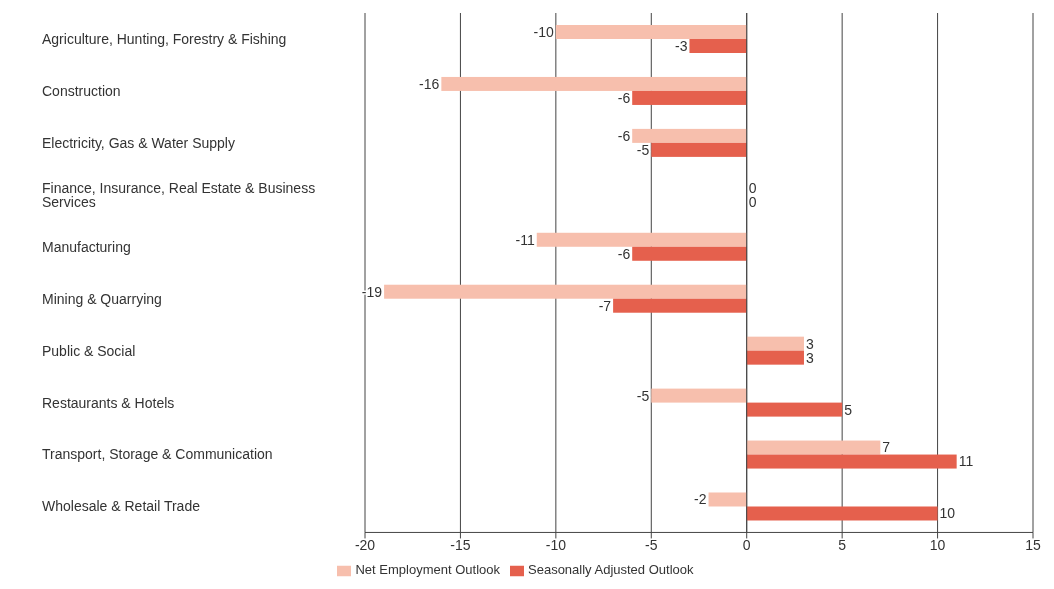 The image size is (1054, 589). I want to click on legend-label: Net Employment Outlook, so click(427, 570).